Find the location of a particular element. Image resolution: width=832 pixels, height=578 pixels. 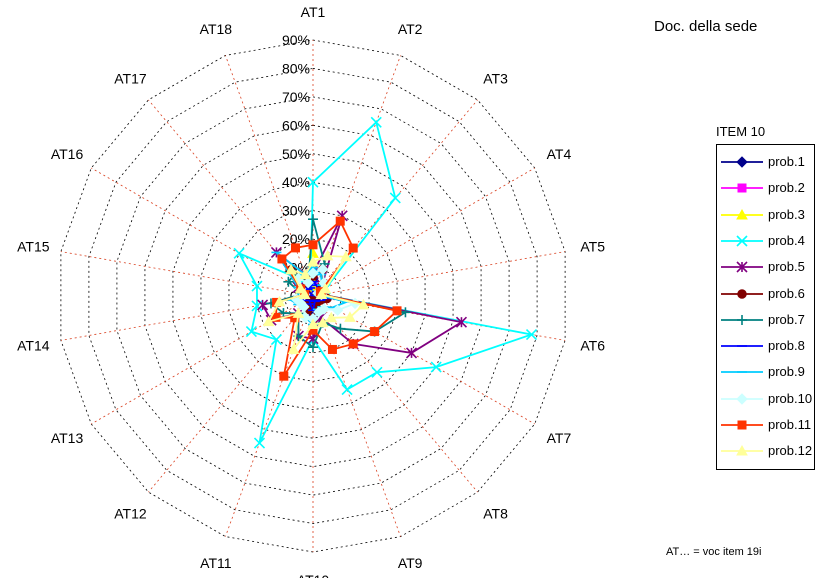

axis-label: AT8 is located at coordinates (495, 514).